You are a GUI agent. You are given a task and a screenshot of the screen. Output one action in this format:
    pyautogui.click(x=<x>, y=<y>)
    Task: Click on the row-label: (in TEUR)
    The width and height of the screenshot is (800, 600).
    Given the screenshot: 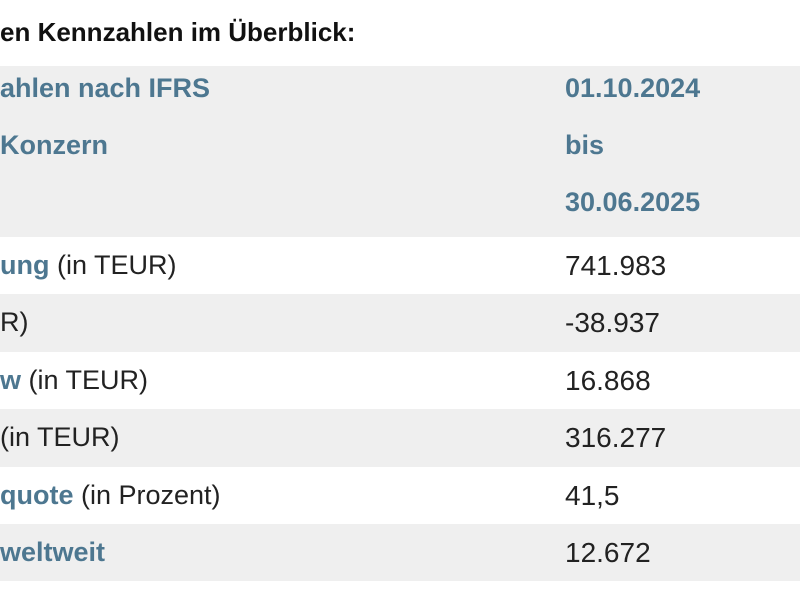 What is the action you would take?
    pyautogui.click(x=277, y=437)
    